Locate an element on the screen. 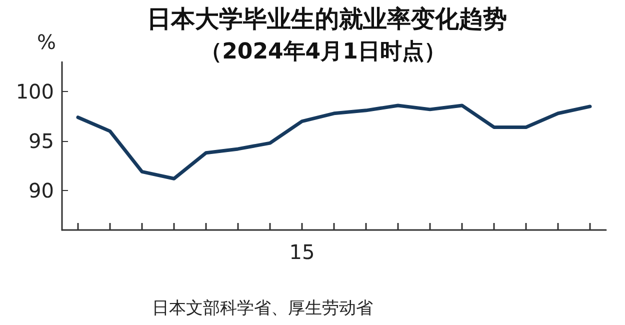  chart-title: 日本大学毕业生的就业率变化趋势 is located at coordinates (327, 19).